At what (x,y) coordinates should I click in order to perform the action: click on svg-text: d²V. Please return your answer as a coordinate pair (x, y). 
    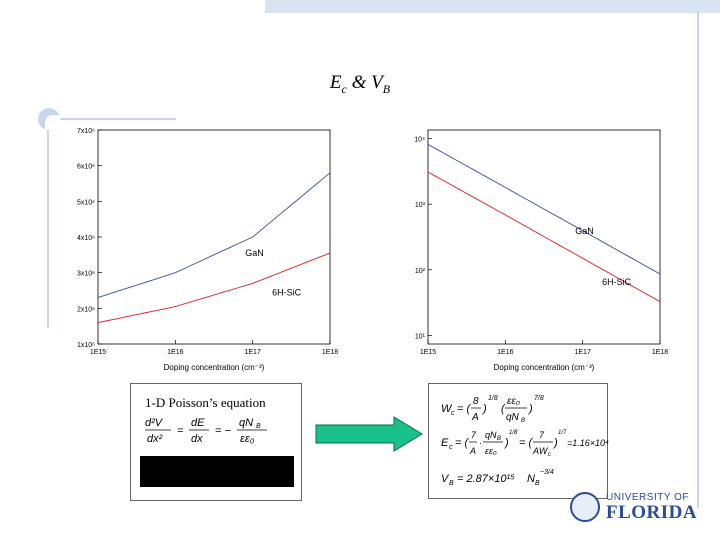
    Looking at the image, I should click on (154, 423).